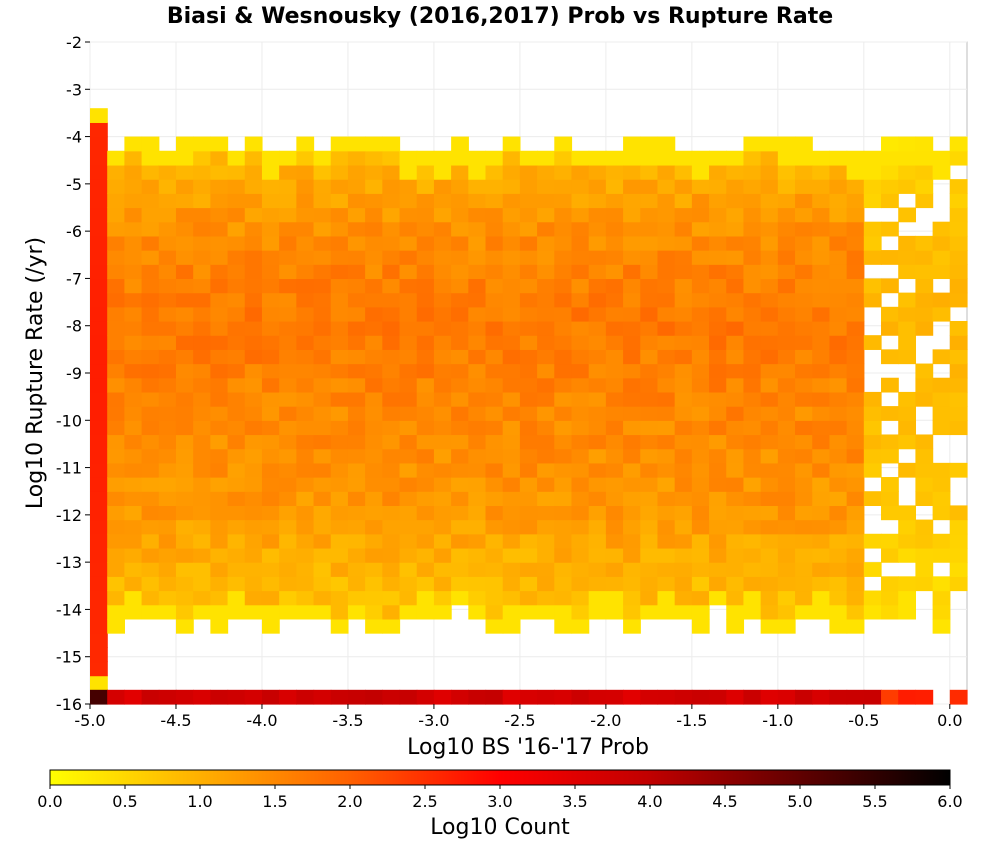 This screenshot has width=1000, height=850. What do you see at coordinates (528, 747) in the screenshot?
I see `x-axis-label: Log10 BS '16-'17 Prob` at bounding box center [528, 747].